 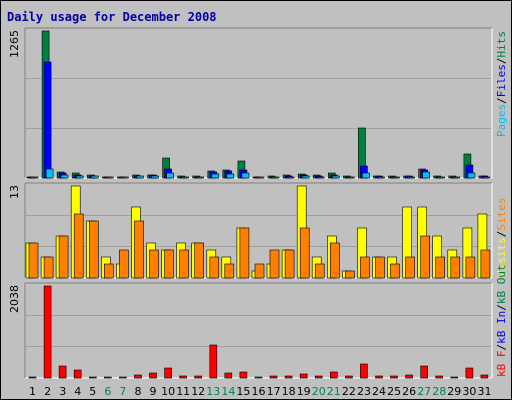 What do you see at coordinates (183, 391) in the screenshot?
I see `x-tick-label: 11` at bounding box center [183, 391].